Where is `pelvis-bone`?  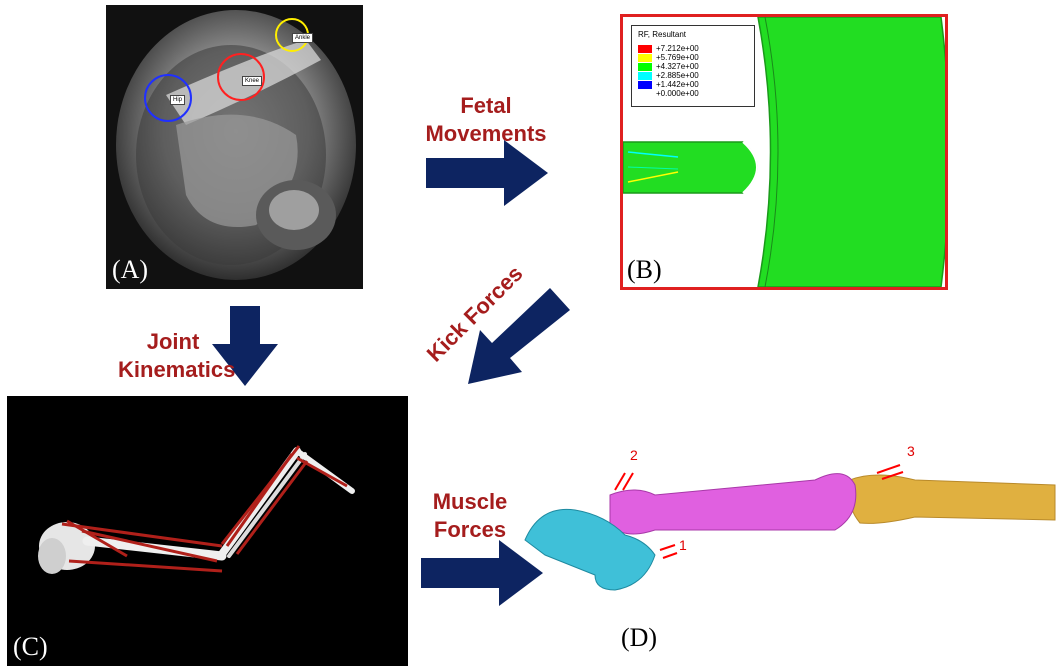 pelvis-bone is located at coordinates (590, 549).